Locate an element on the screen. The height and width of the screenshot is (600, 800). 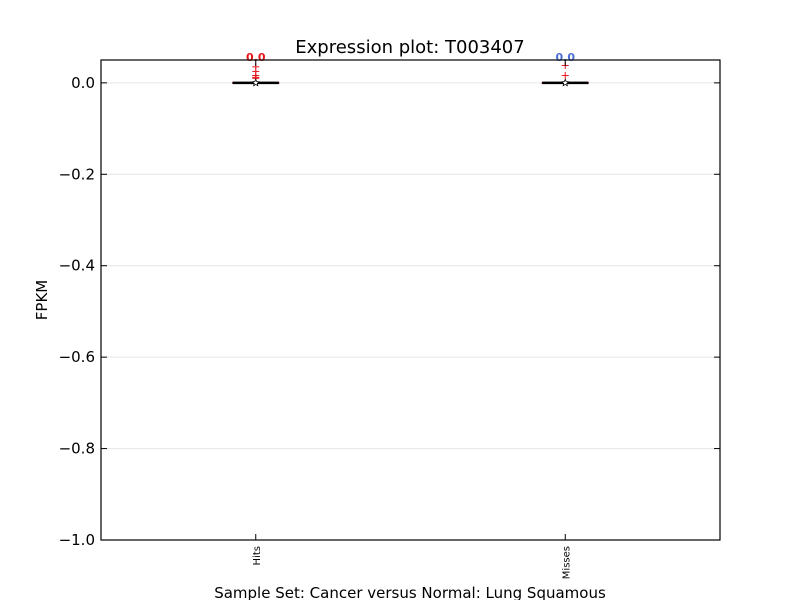
outlier-point is located at coordinates (565, 76).